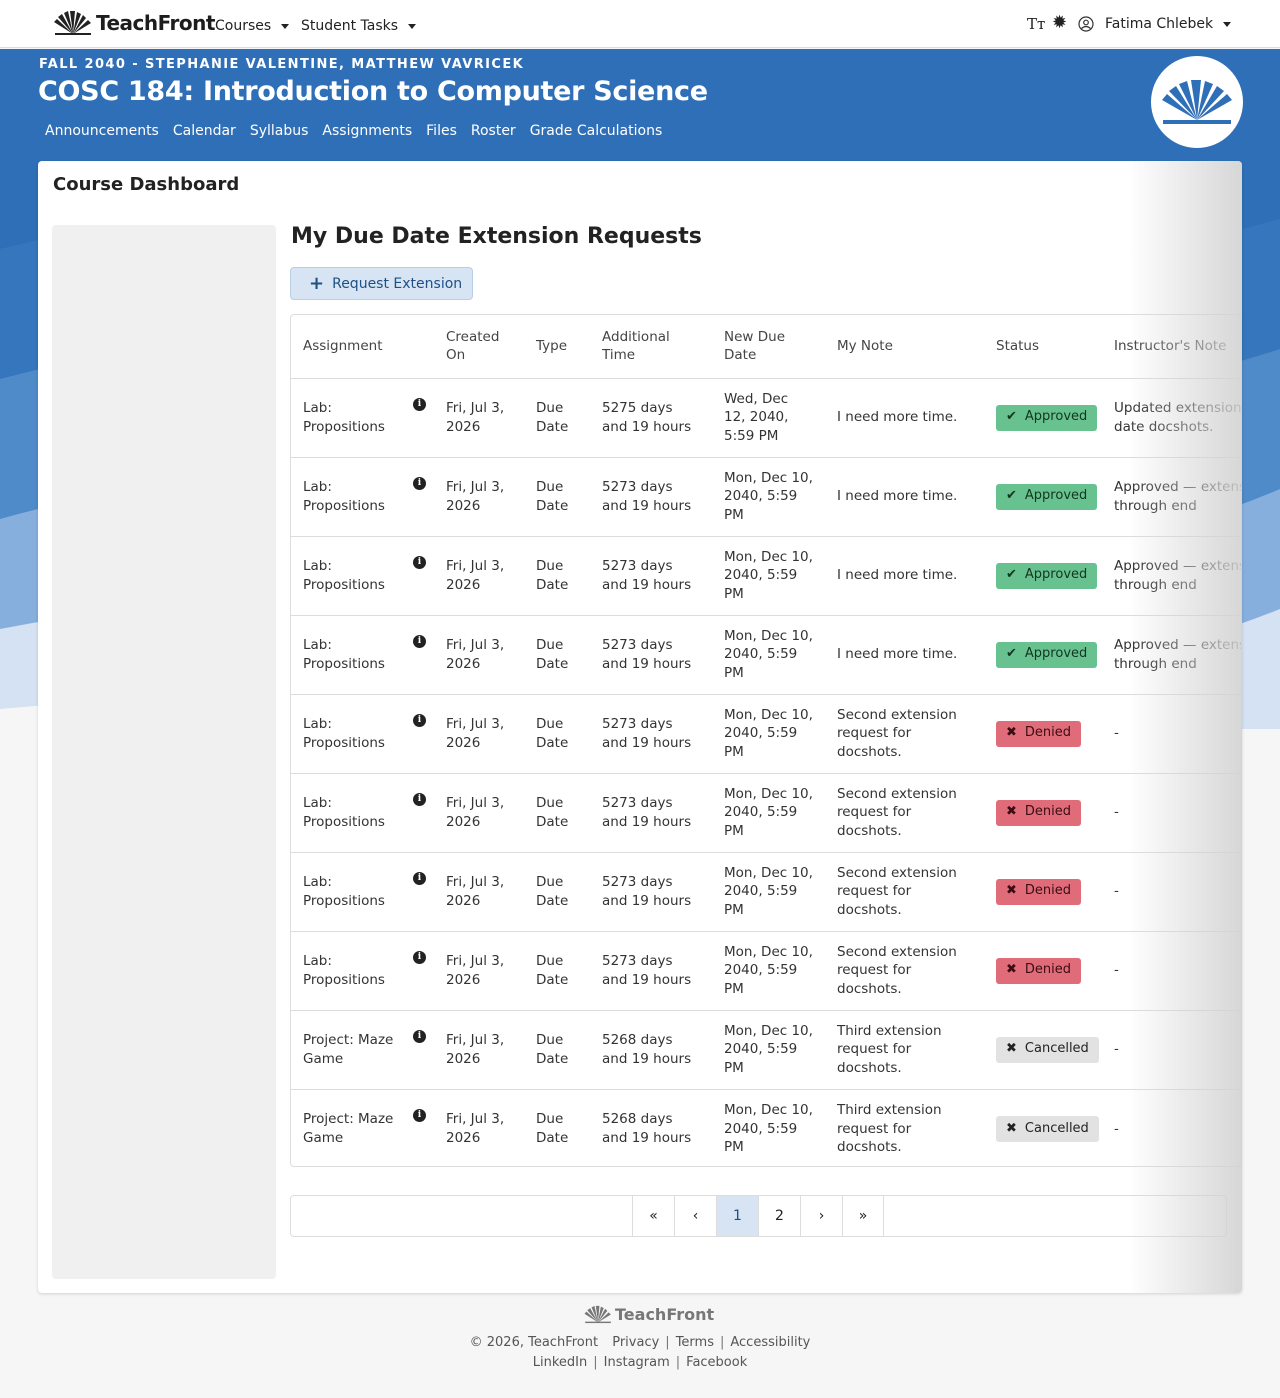 The height and width of the screenshot is (1398, 1280). I want to click on col-header-created-on: Created On, so click(479, 347).